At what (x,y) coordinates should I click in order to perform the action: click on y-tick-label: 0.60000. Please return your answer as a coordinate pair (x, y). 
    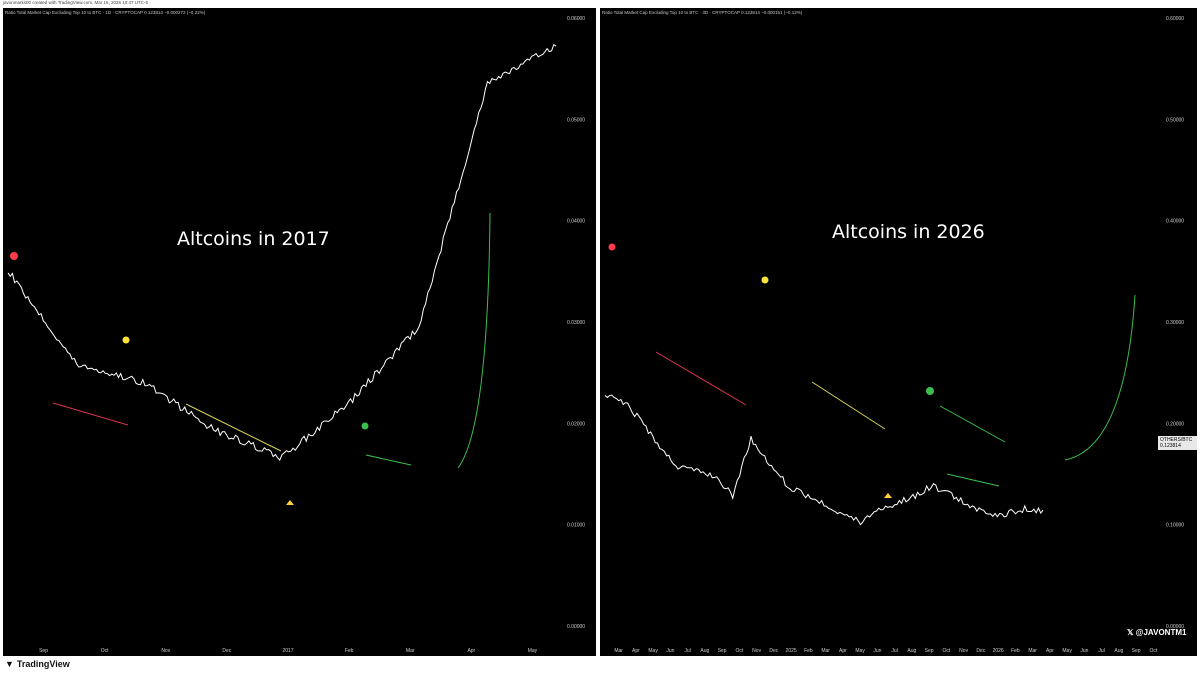
    Looking at the image, I should click on (1175, 19).